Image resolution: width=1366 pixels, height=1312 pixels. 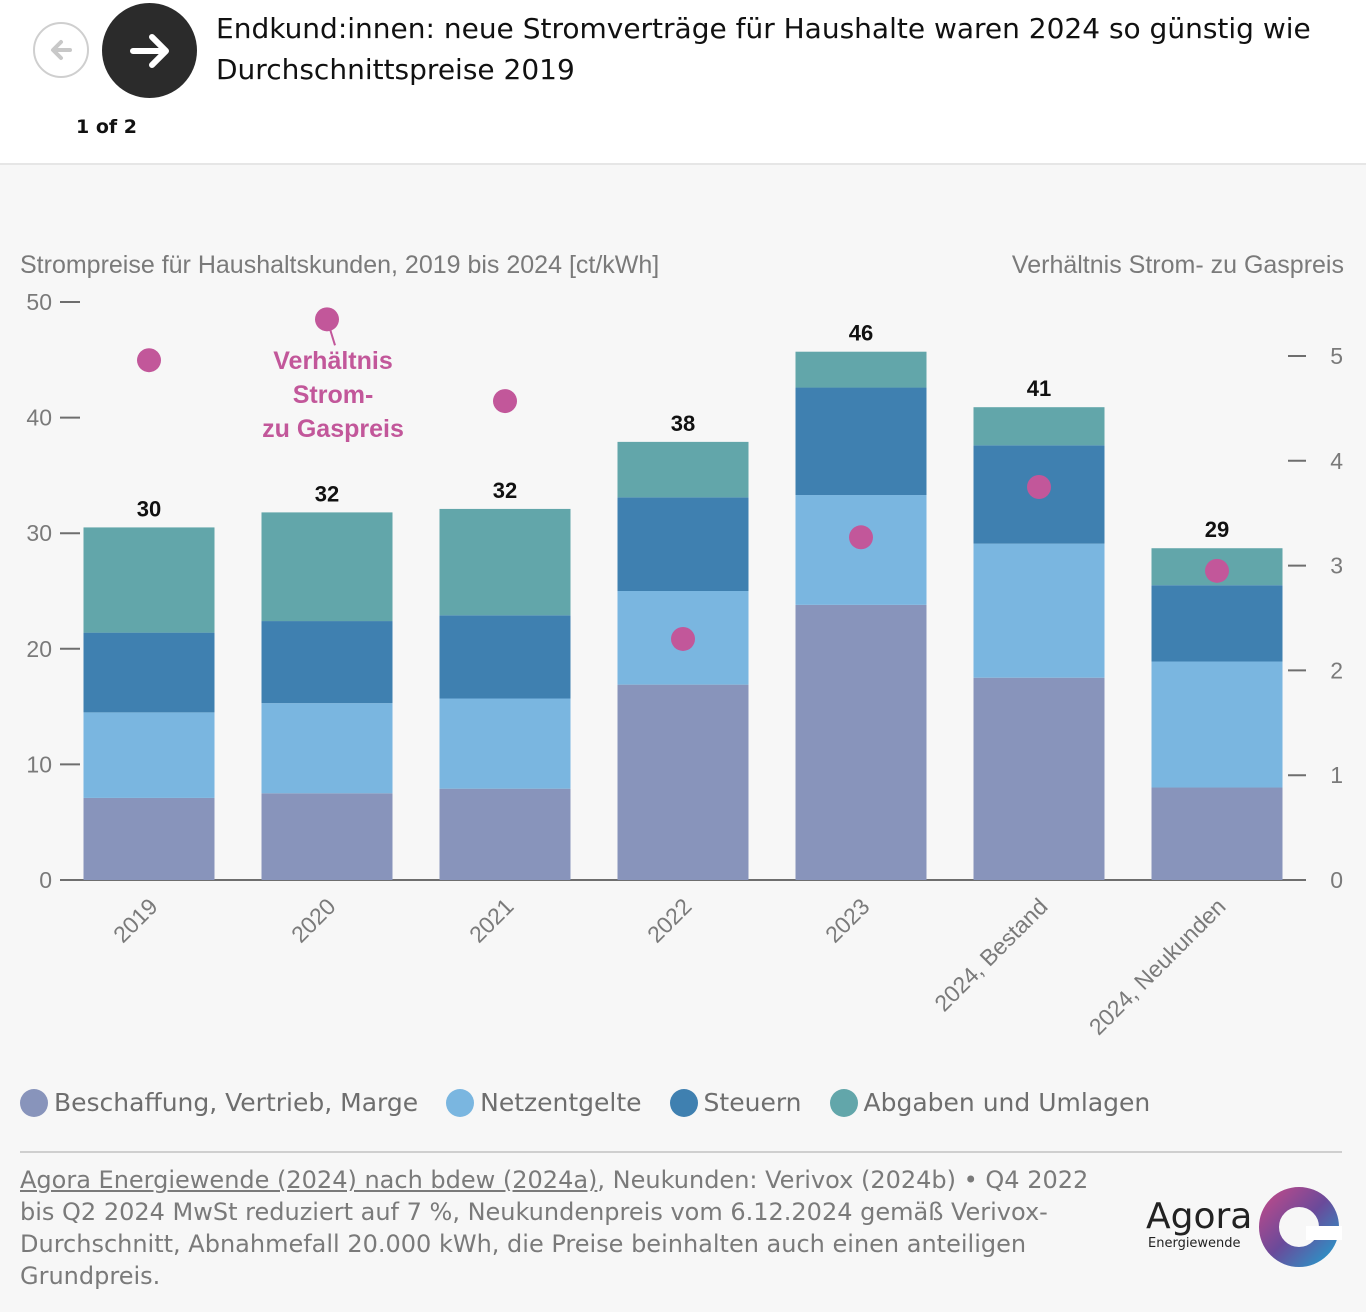 I want to click on y-tick-label: 40, so click(x=39, y=418).